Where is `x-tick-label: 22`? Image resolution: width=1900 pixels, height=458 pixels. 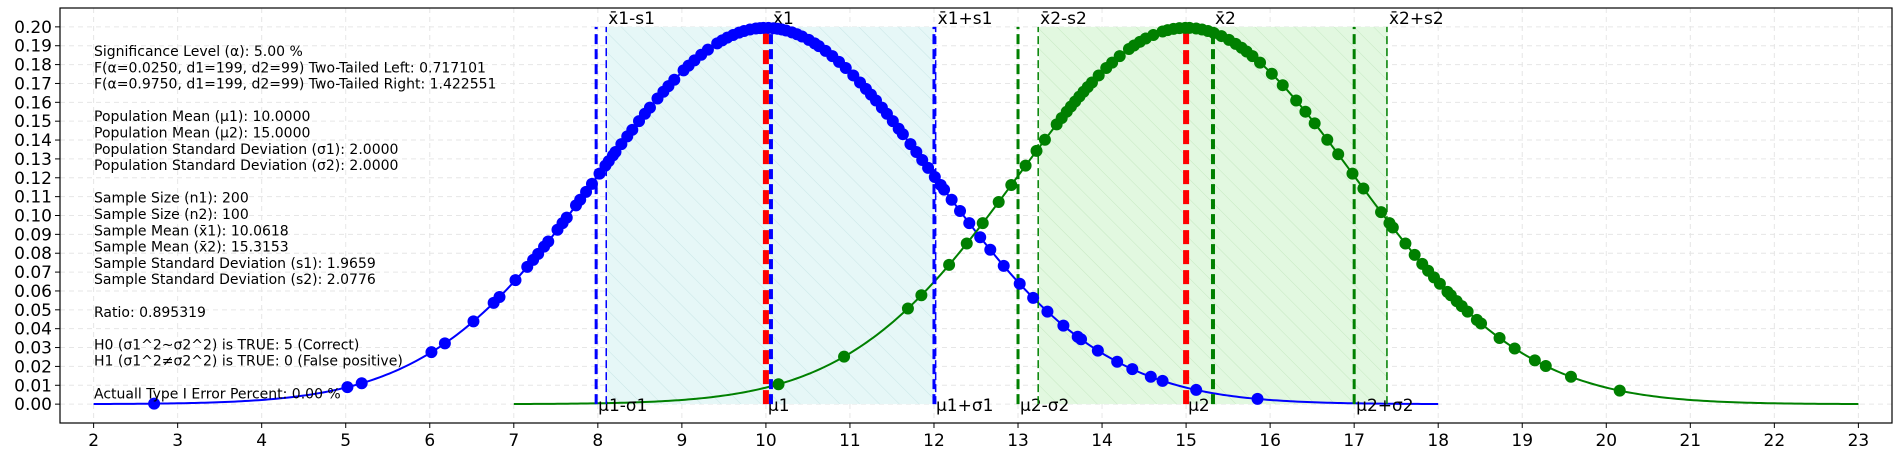
x-tick-label: 22 is located at coordinates (1775, 441).